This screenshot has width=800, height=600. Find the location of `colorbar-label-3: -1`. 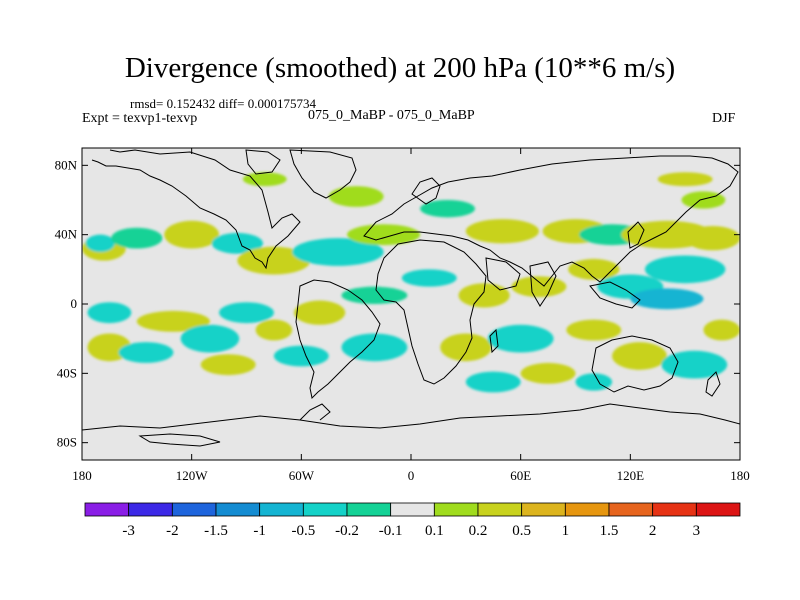

colorbar-label-3: -1 is located at coordinates (259, 531).